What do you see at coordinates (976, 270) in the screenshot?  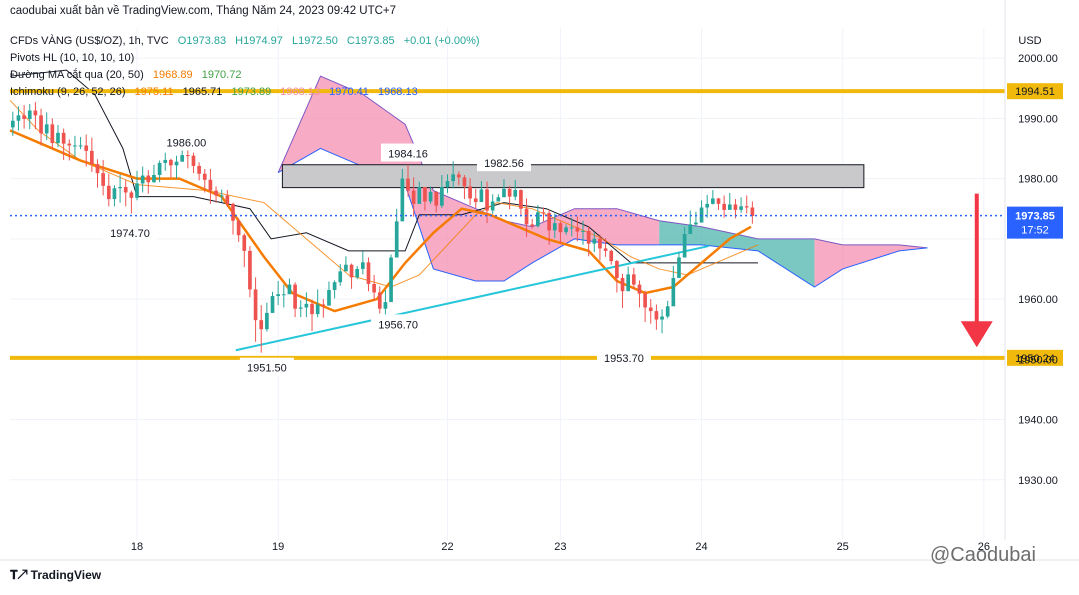 I see `down-arrow` at bounding box center [976, 270].